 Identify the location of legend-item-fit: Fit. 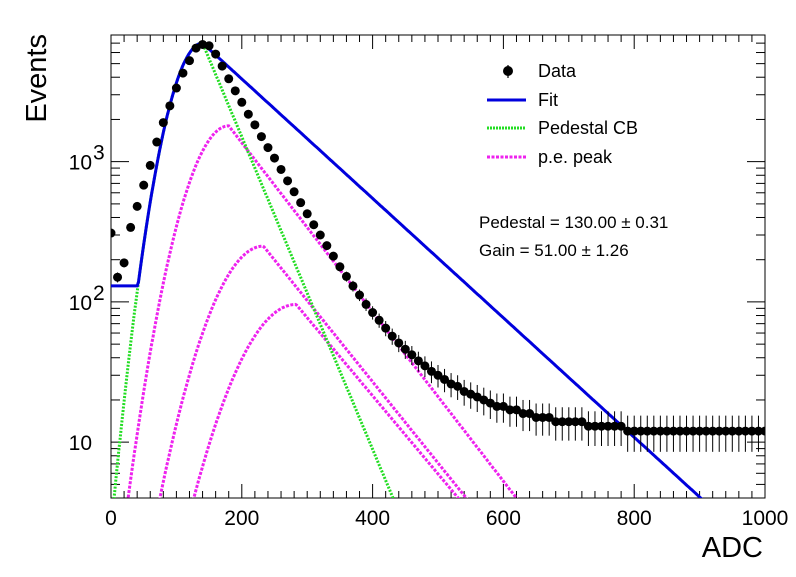
(522, 100).